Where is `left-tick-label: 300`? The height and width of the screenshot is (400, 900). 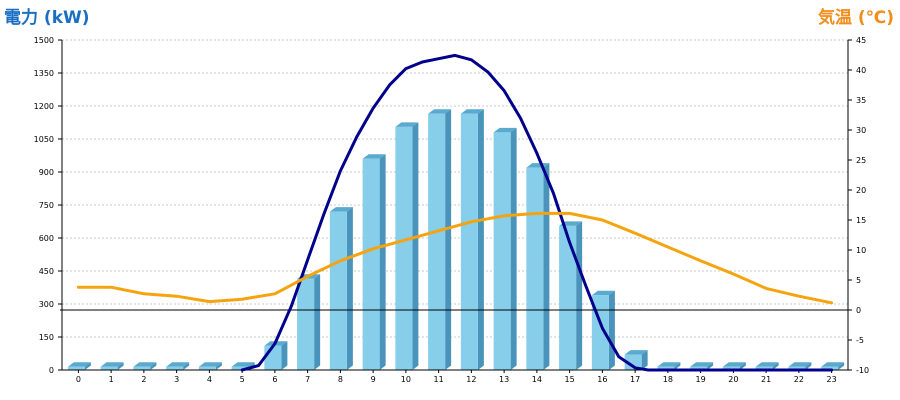 left-tick-label: 300 is located at coordinates (46, 304).